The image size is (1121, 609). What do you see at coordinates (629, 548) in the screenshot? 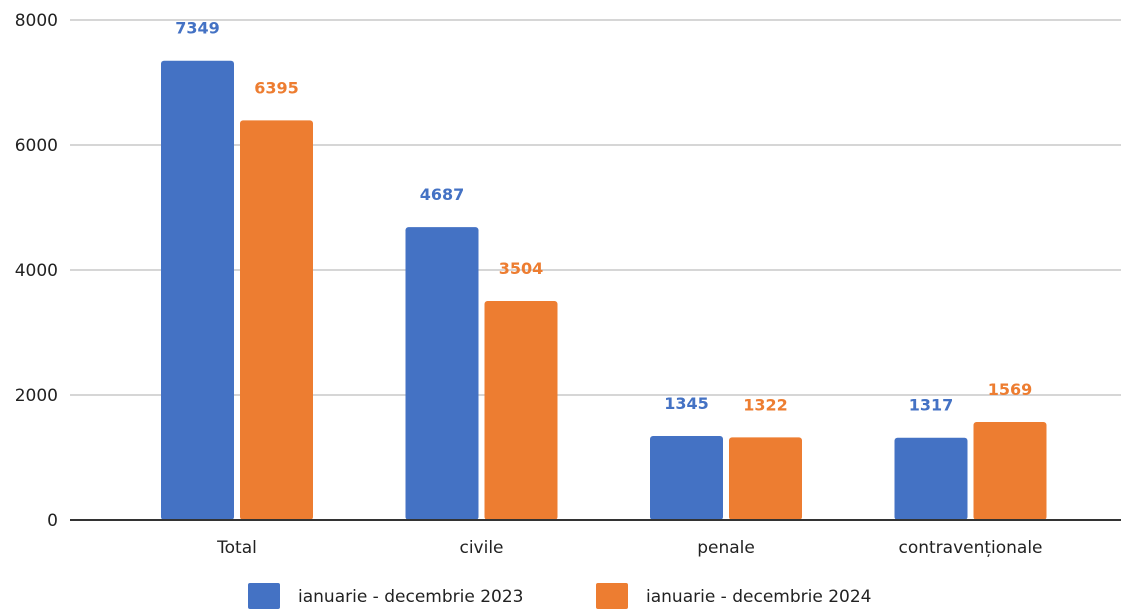
I see `x-axis-categories: Total civile penale contravenționale` at bounding box center [629, 548].